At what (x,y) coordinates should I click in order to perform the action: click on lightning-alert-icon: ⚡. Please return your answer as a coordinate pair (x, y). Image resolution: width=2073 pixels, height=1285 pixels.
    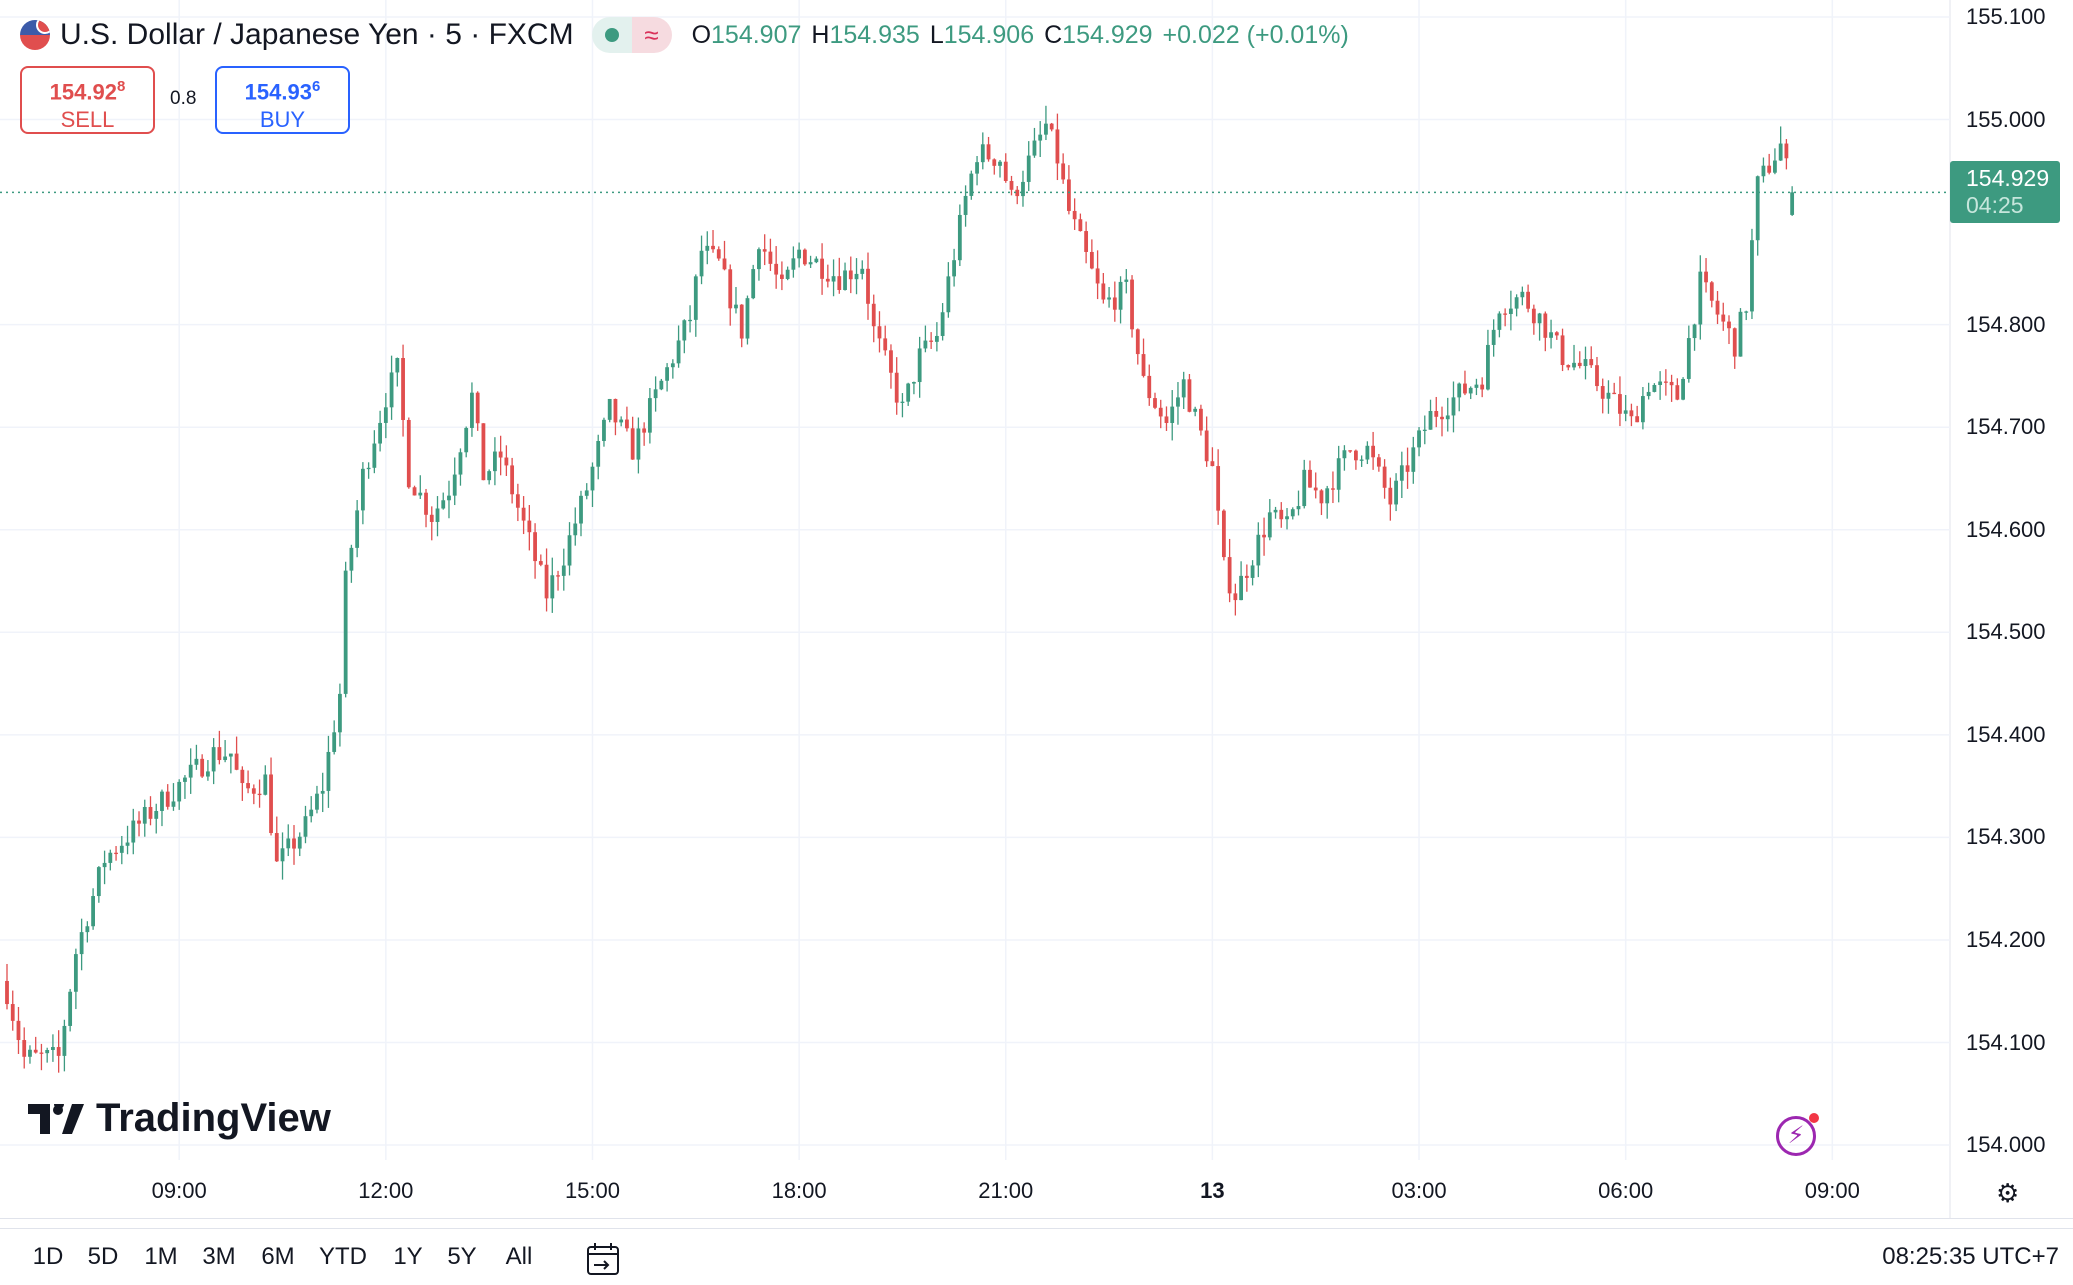
    Looking at the image, I should click on (1797, 1134).